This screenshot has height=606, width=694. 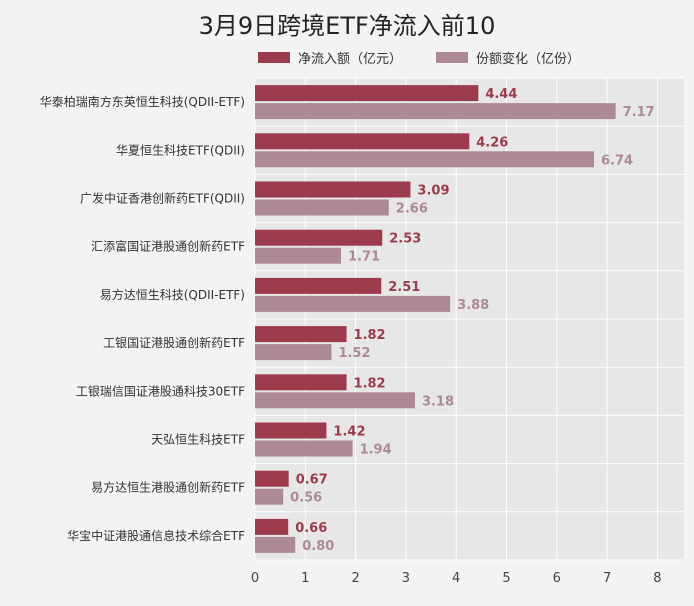 What do you see at coordinates (160, 391) in the screenshot?
I see `y-tick-label: 工银瑞信国证港股通科技30ETF` at bounding box center [160, 391].